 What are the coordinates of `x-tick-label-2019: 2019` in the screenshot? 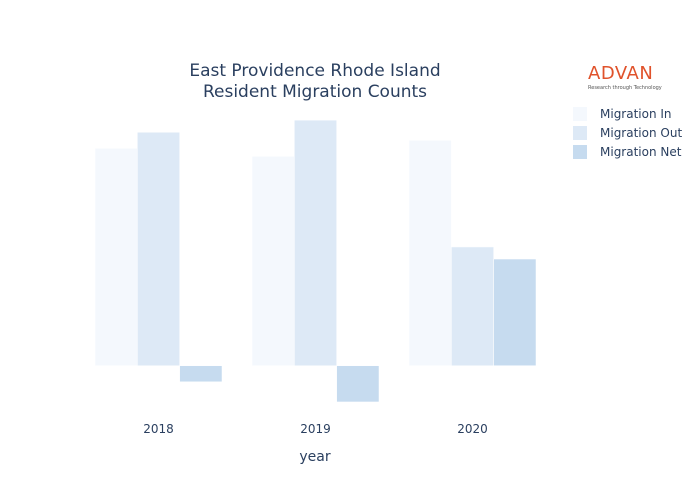 It's located at (315, 429).